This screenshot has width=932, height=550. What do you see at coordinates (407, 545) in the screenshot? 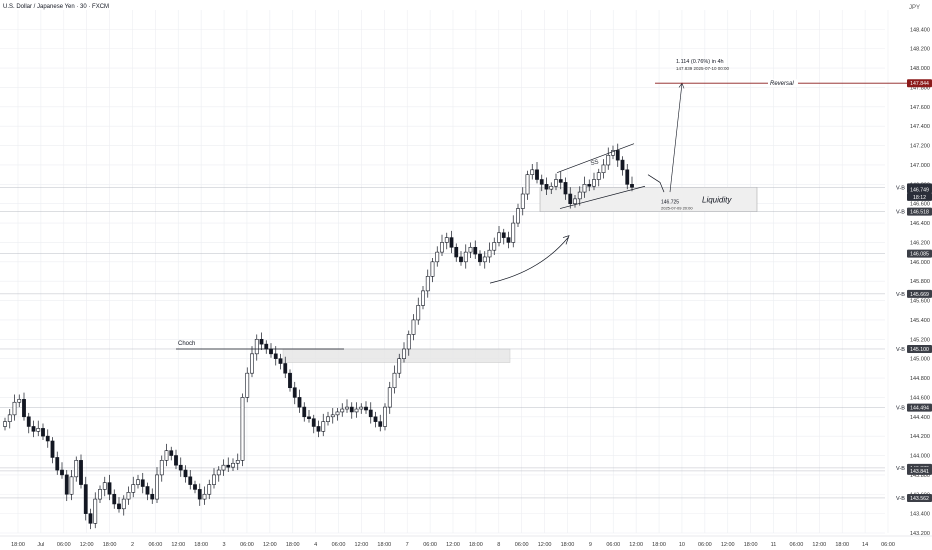
I see `x-tick-label: 7` at bounding box center [407, 545].